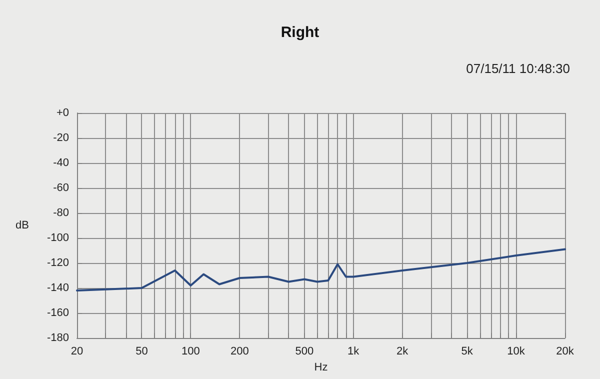 Image resolution: width=600 pixels, height=379 pixels. What do you see at coordinates (518, 68) in the screenshot?
I see `text: 07/15/11 10:48:30` at bounding box center [518, 68].